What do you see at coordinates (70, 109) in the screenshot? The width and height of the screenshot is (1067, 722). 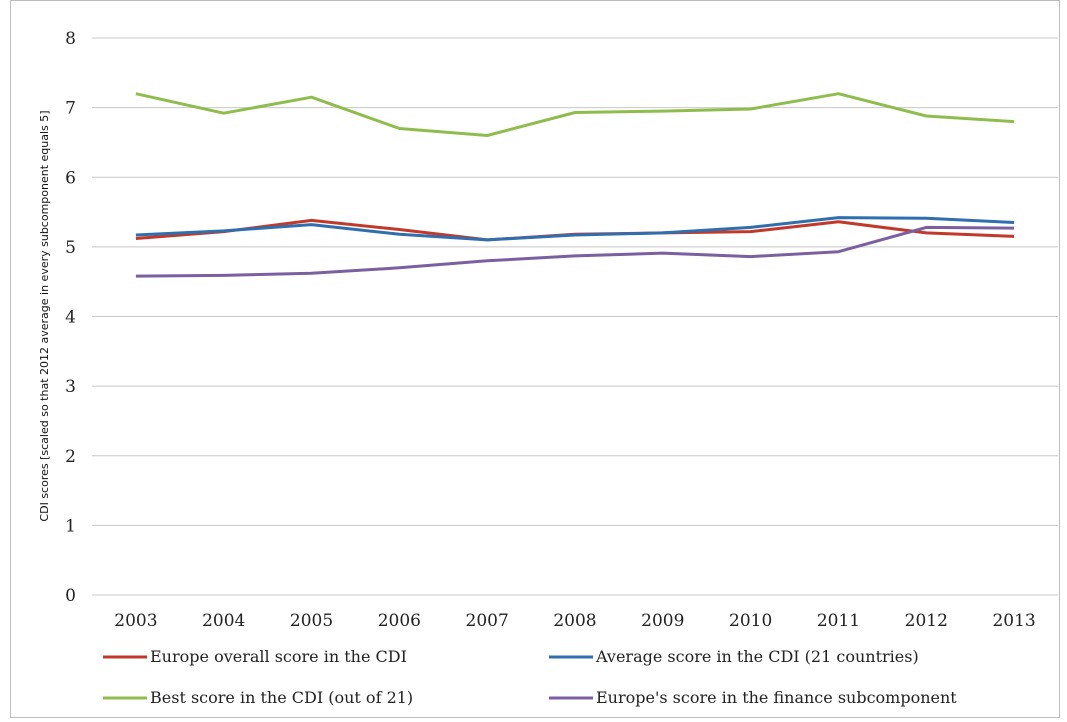 I see `y-tick-label: 7` at bounding box center [70, 109].